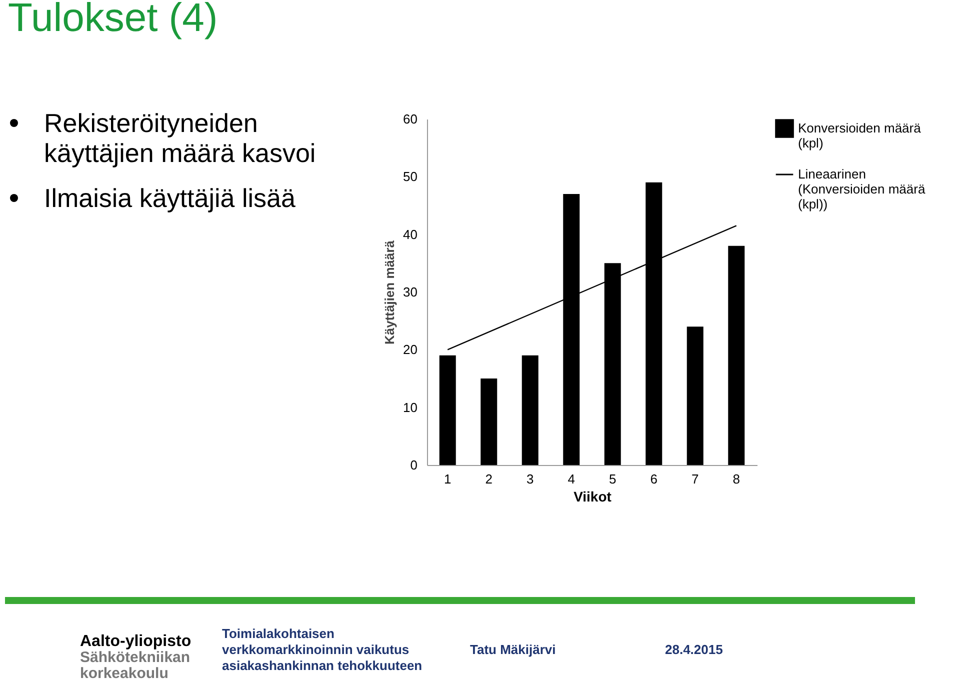 The image size is (959, 679). What do you see at coordinates (593, 496) in the screenshot?
I see `x-axis-title: Viikot` at bounding box center [593, 496].